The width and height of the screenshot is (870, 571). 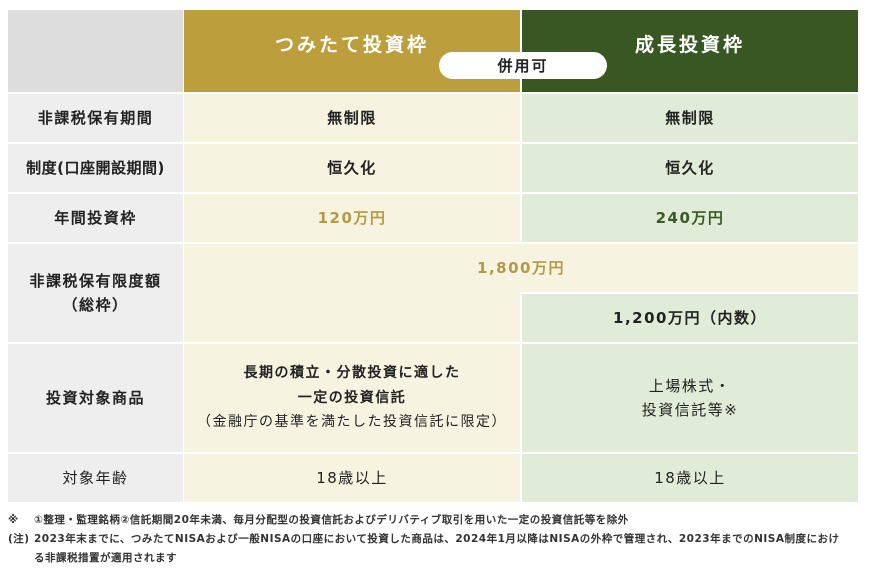 I want to click on tsumitate-eligible-age: 18歳以上, so click(x=352, y=478).